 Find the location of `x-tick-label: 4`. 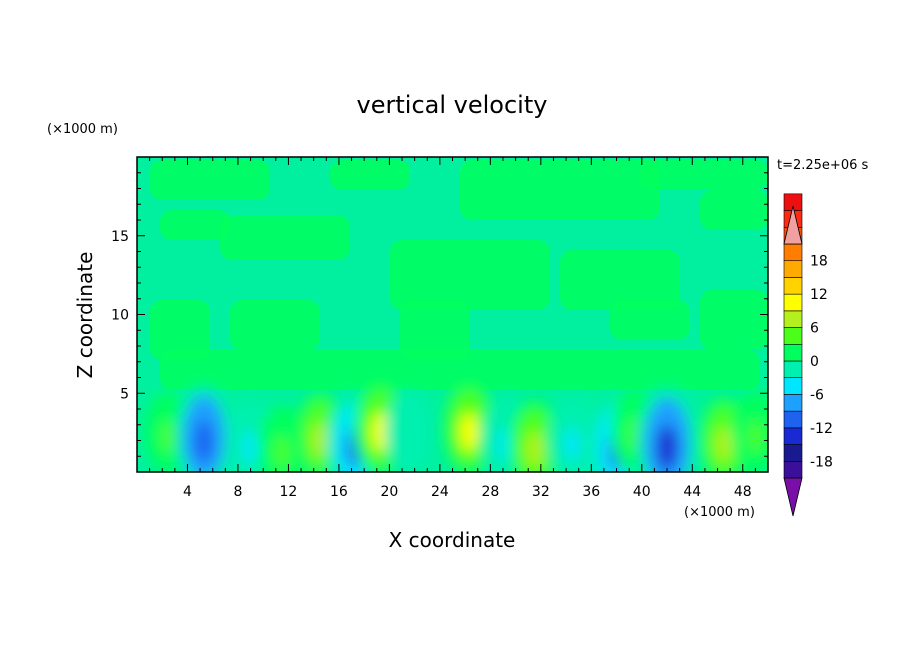

x-tick-label: 4 is located at coordinates (187, 492).